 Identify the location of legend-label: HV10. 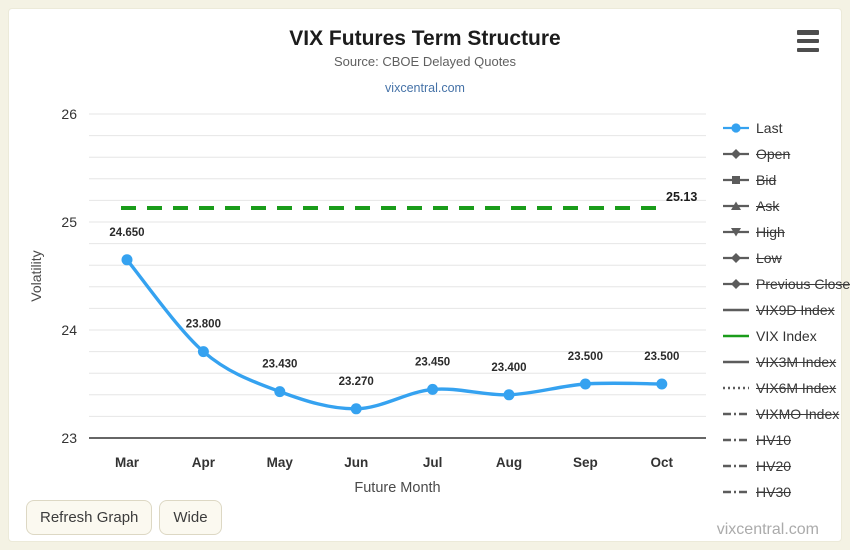
(774, 440).